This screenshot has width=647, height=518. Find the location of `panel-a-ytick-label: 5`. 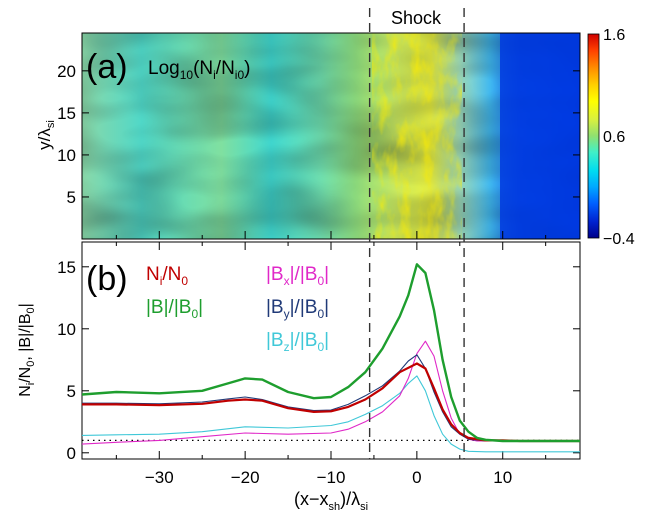

panel-a-ytick-label: 5 is located at coordinates (71, 197).